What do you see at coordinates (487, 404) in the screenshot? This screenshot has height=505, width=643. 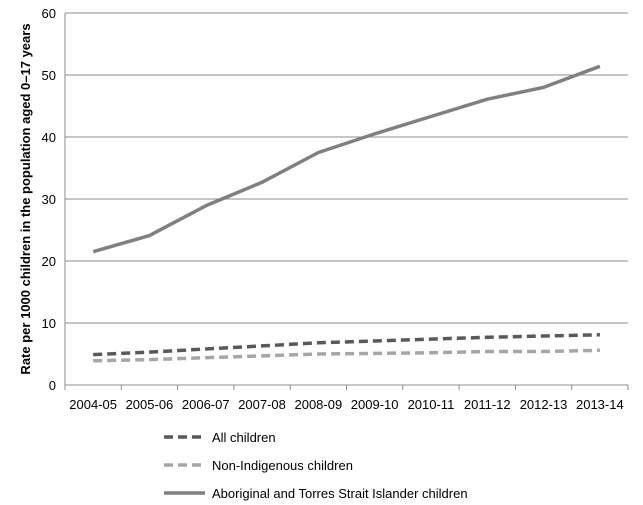 I see `x-tick-label: 2011-12` at bounding box center [487, 404].